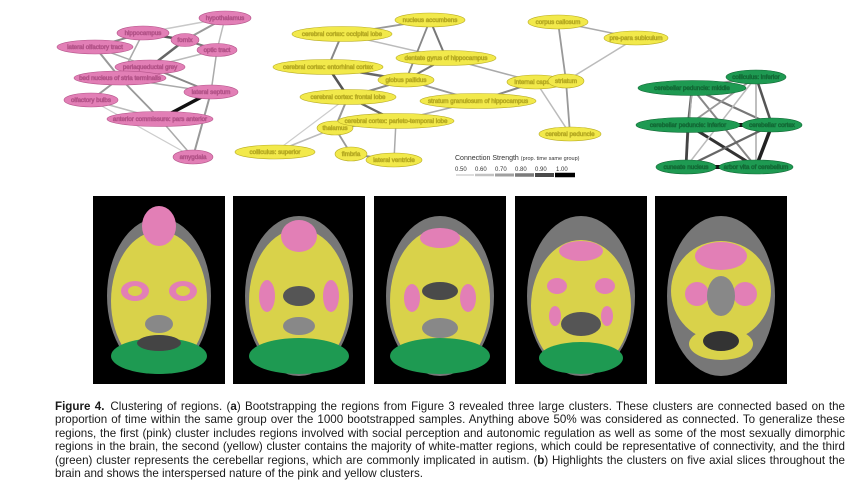 This screenshot has width=854, height=501. I want to click on node-label: arbor vita of cerebellum, so click(756, 167).